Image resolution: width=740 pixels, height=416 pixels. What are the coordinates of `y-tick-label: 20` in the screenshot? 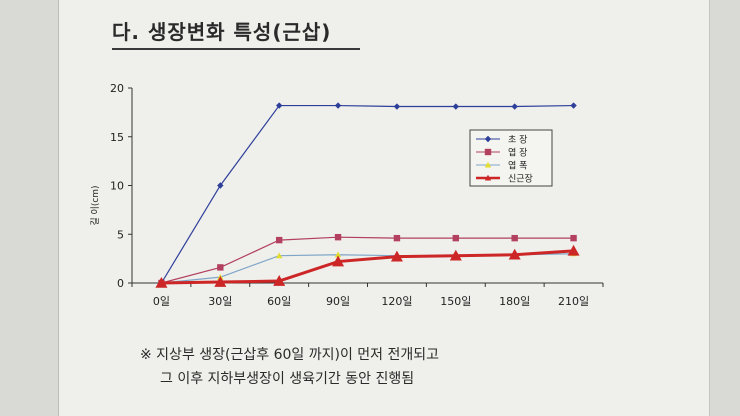 It's located at (117, 88).